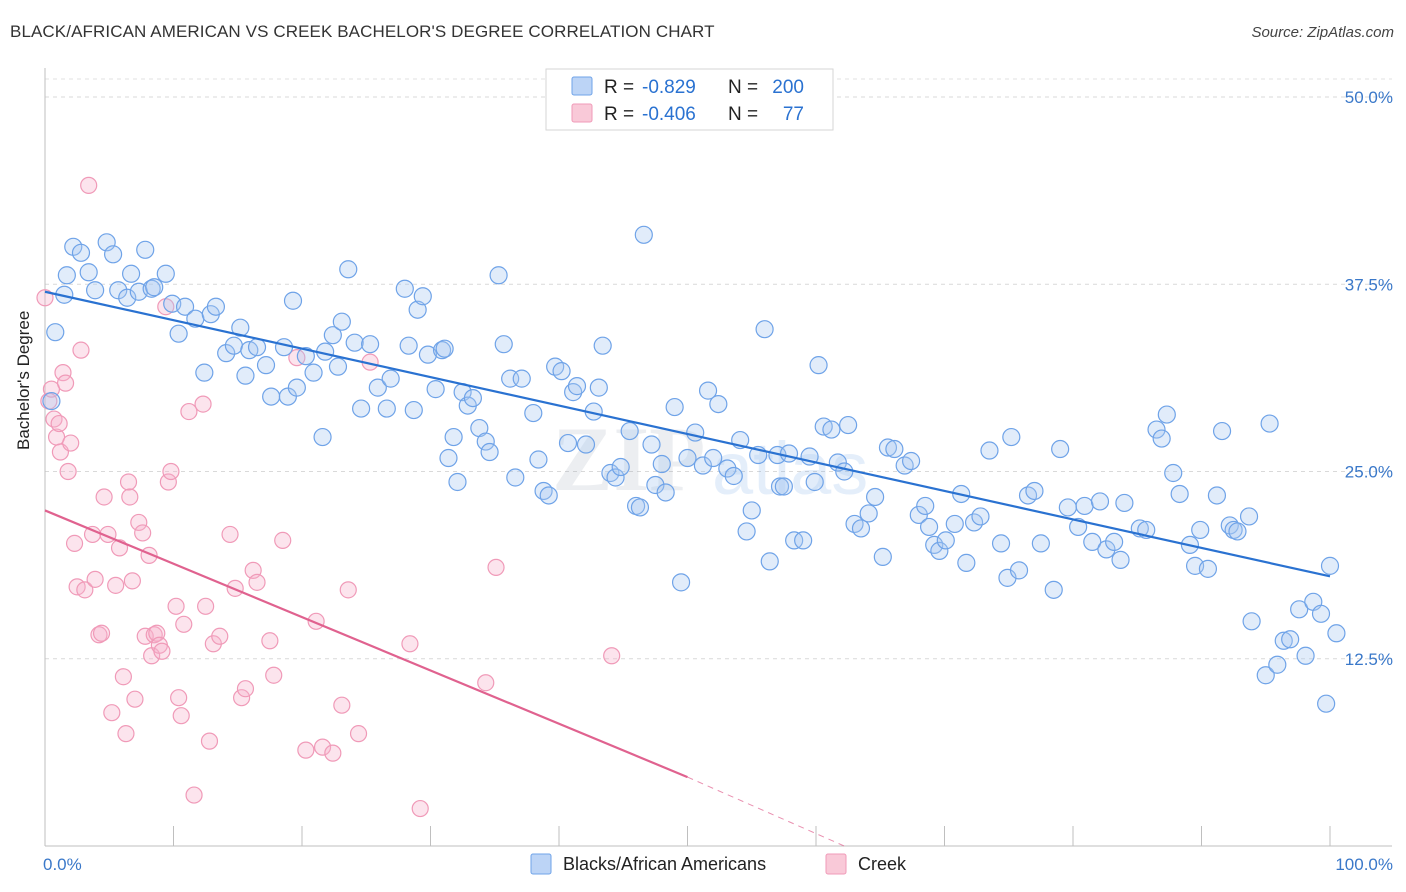 This screenshot has width=1406, height=892. What do you see at coordinates (743, 87) in the screenshot?
I see `legend-n-label-1: N =` at bounding box center [743, 87].